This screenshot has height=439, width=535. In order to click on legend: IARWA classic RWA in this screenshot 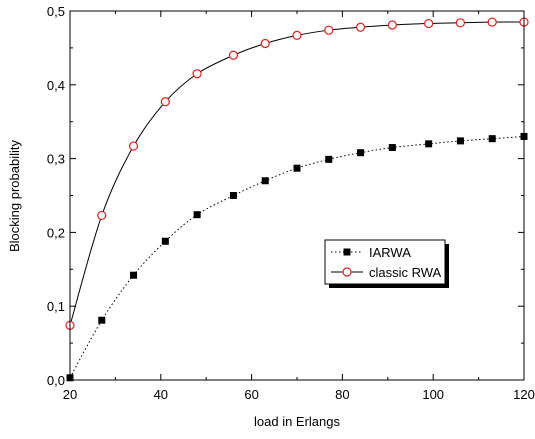, I will do `click(386, 263)`.